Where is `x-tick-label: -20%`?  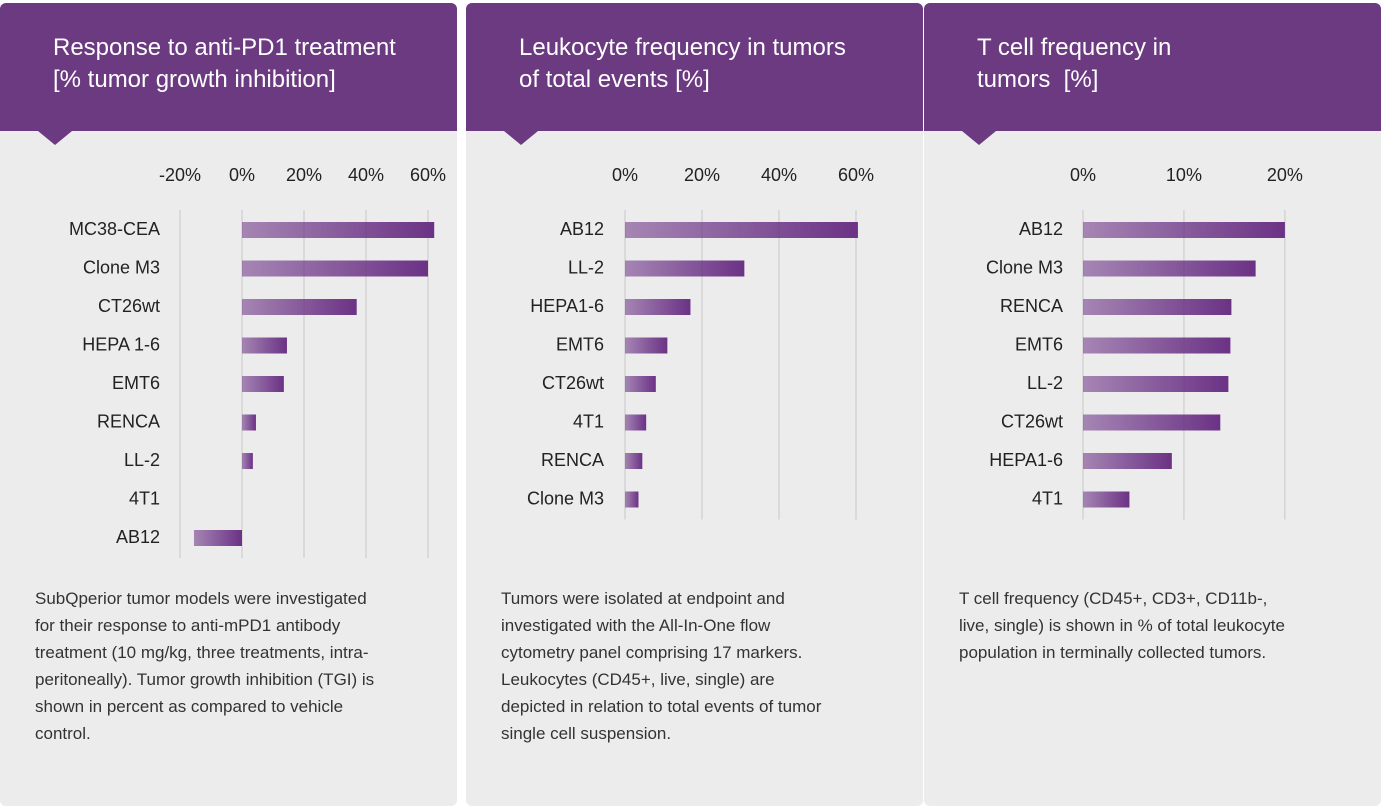 x-tick-label: -20% is located at coordinates (180, 175).